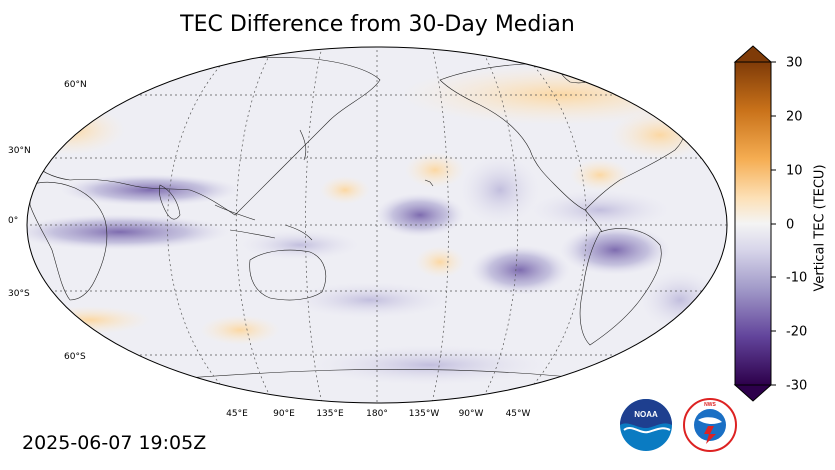 The width and height of the screenshot is (835, 470). Describe the element at coordinates (794, 63) in the screenshot. I see `colorbar-tick-30: 30` at that location.